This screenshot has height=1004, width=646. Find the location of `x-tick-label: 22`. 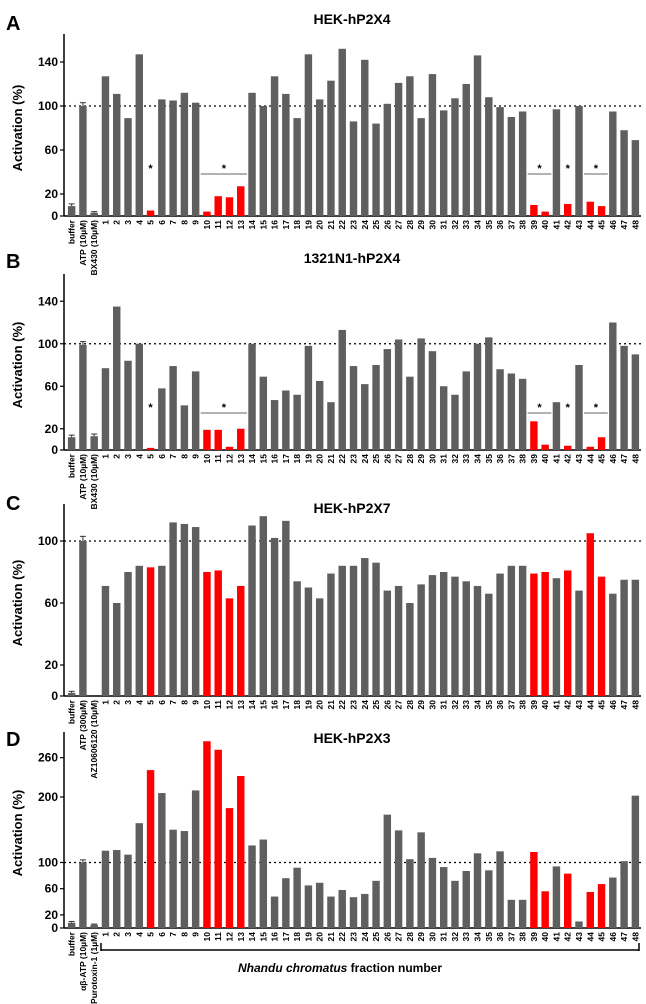

x-tick-label: 22 is located at coordinates (342, 705).